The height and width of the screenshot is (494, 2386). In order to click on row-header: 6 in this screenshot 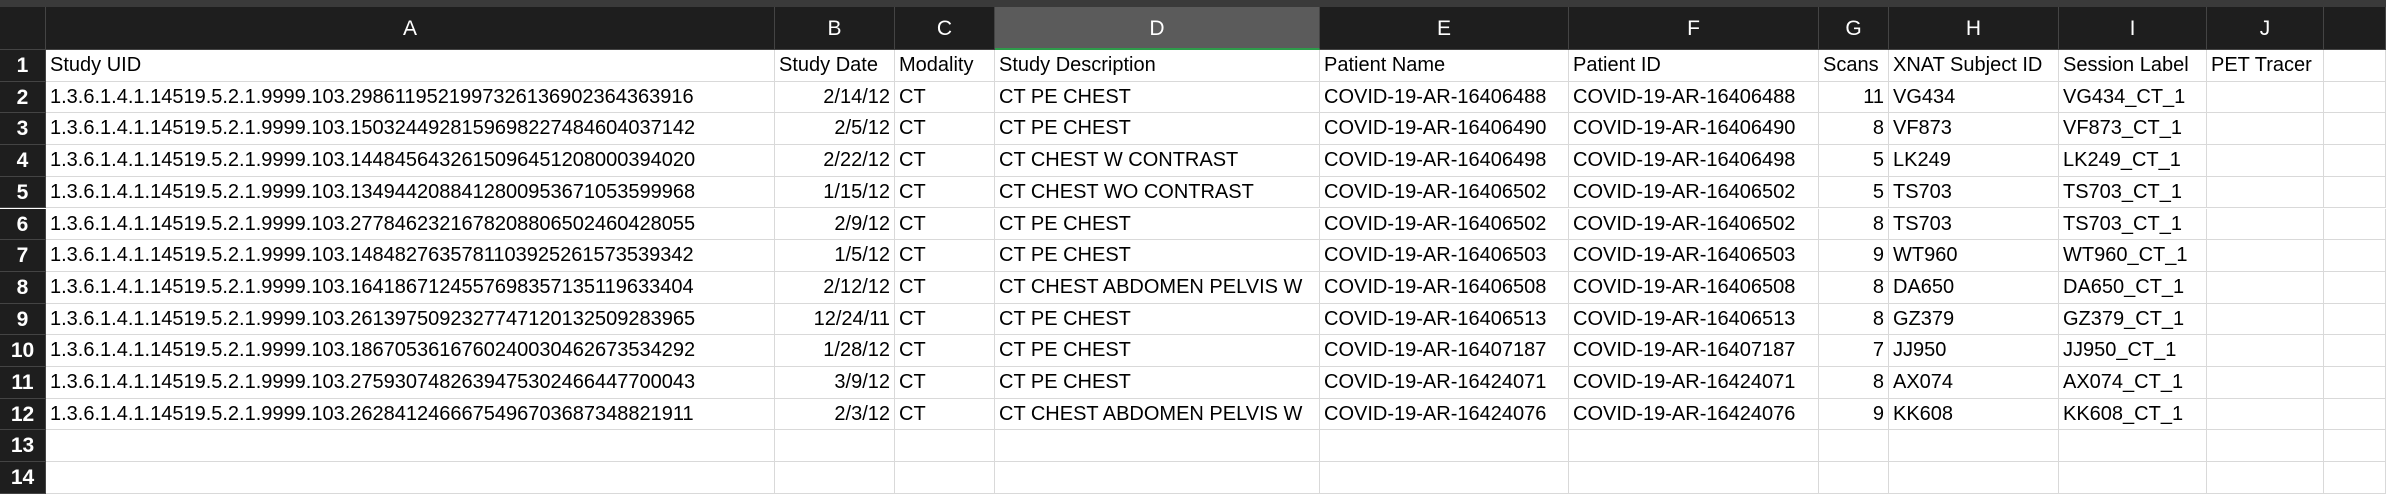, I will do `click(23, 224)`.